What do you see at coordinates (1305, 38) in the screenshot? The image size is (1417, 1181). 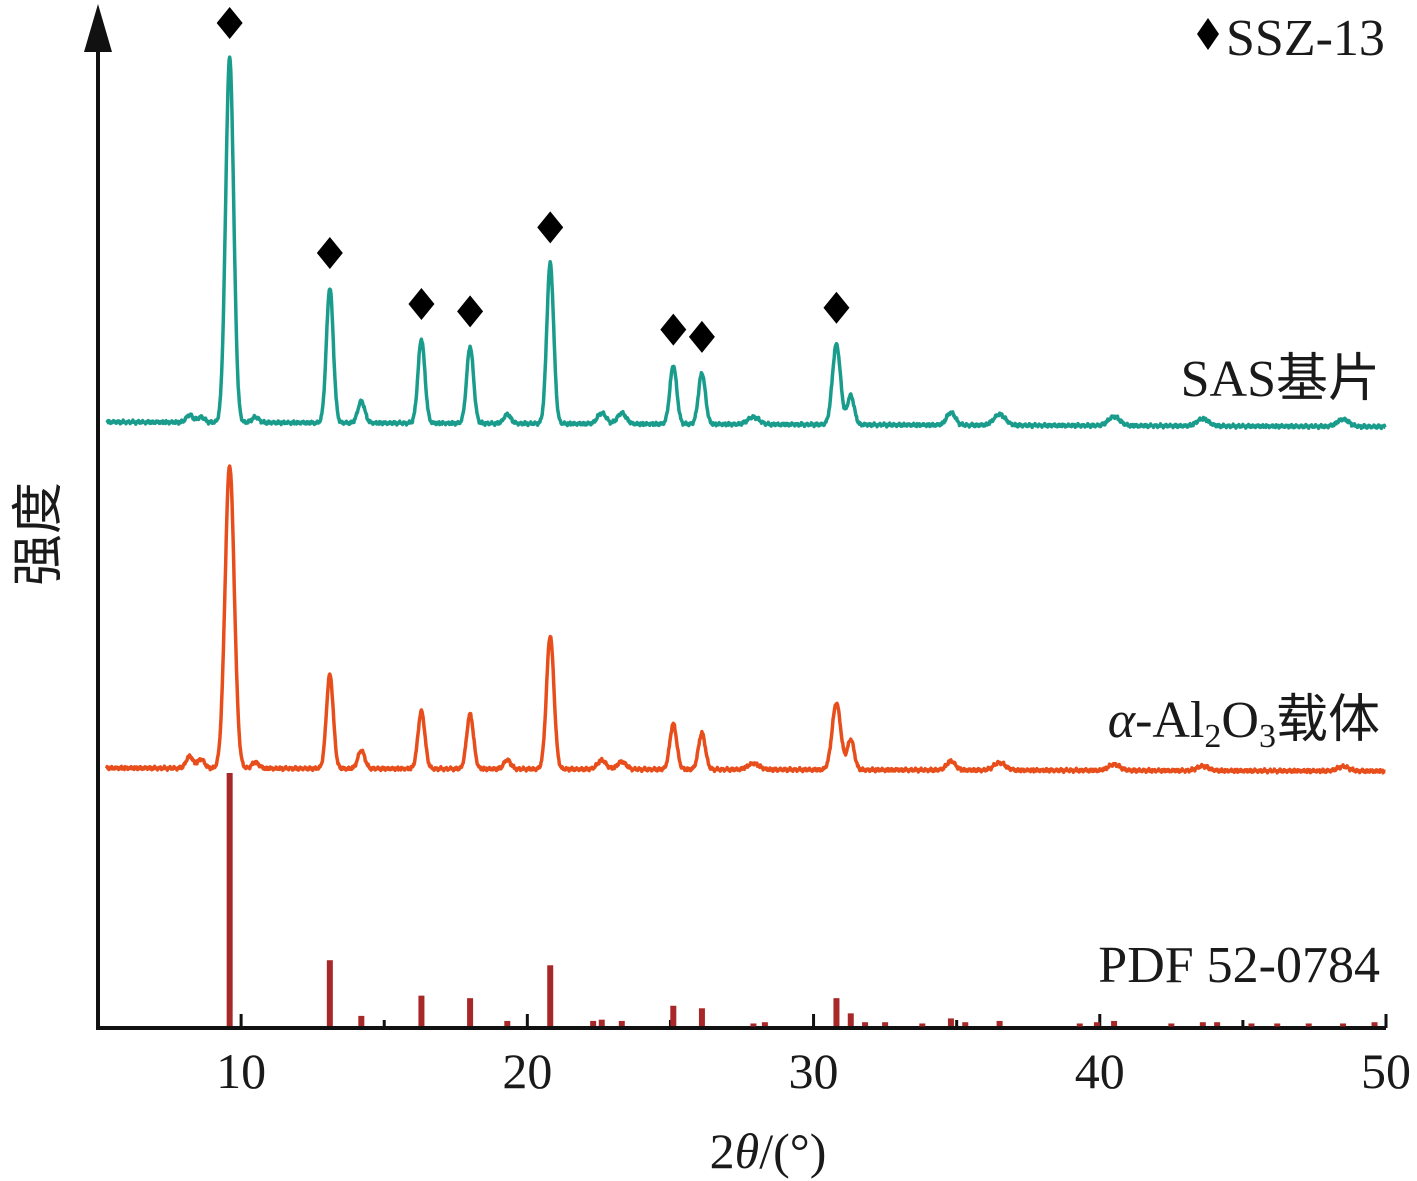 I see `legend-label: SSZ-13` at bounding box center [1305, 38].